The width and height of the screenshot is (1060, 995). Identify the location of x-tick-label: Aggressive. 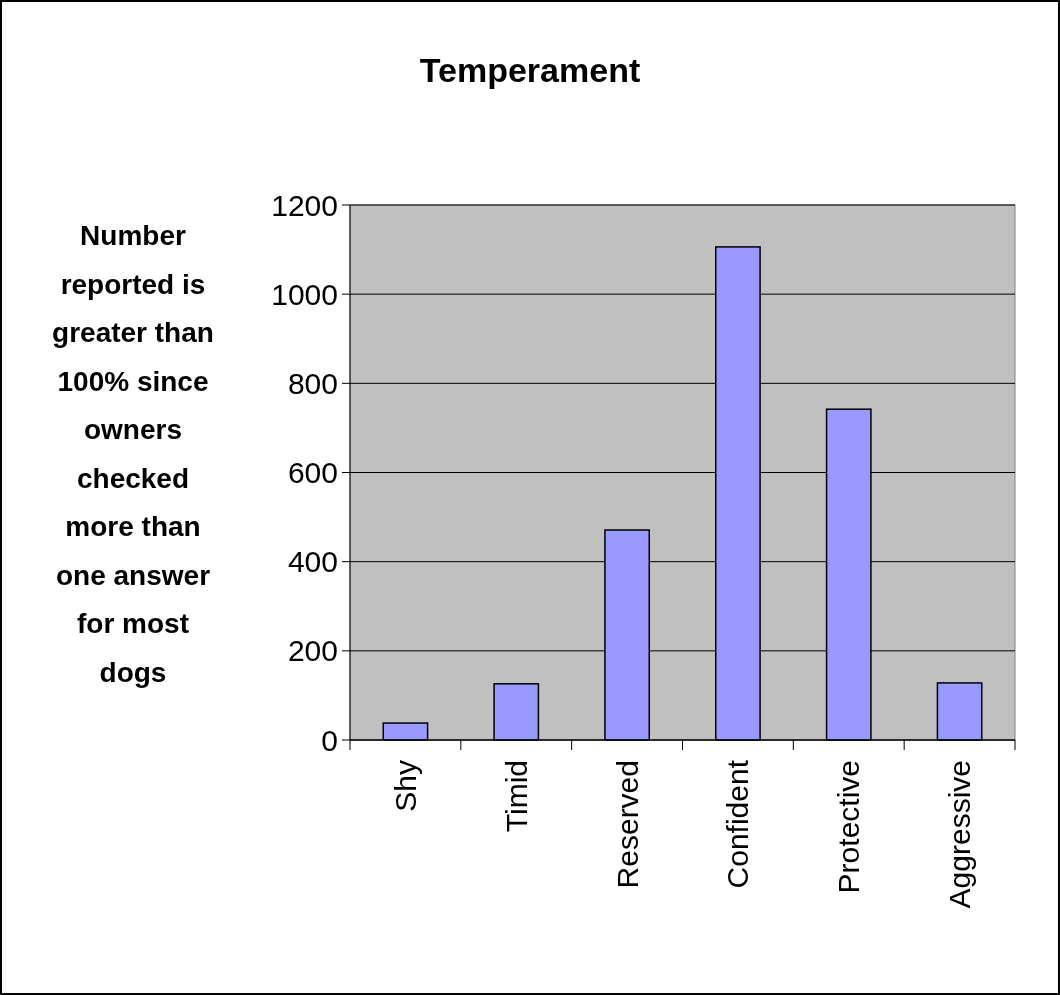
(960, 834).